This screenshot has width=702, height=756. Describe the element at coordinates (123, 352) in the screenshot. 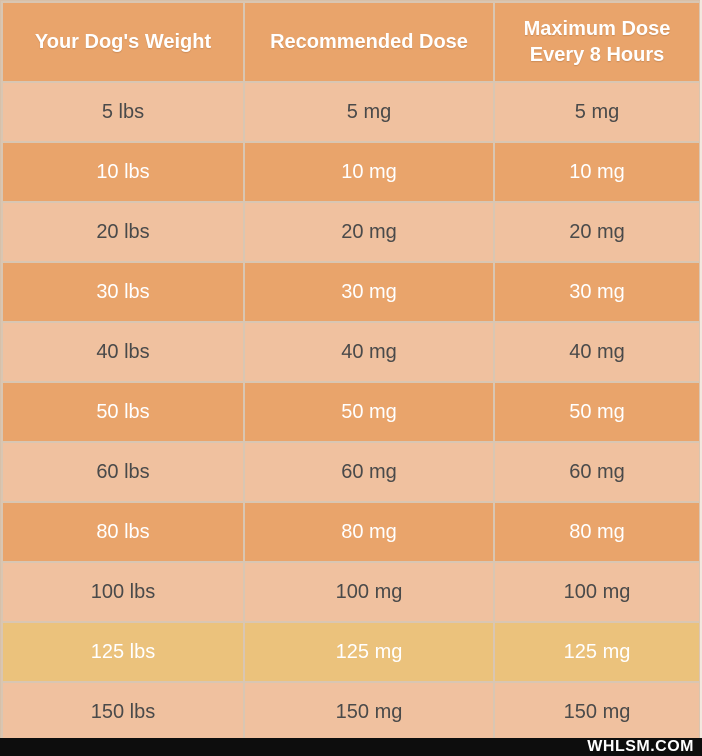

I see `cell-dog-weight: 40 lbs` at that location.